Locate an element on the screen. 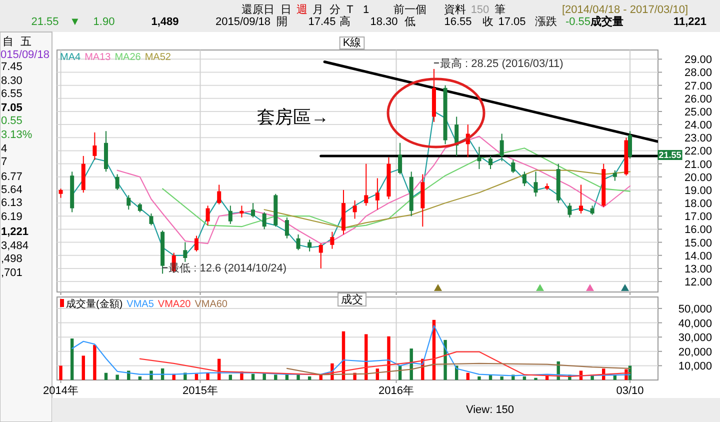  legend-label: 成交量(金額) is located at coordinates (94, 304).